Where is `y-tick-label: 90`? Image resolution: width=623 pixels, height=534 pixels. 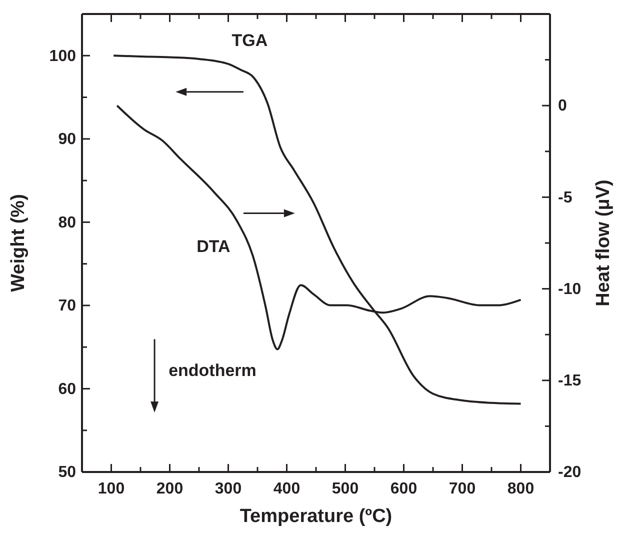 y-tick-label: 90 is located at coordinates (67, 139).